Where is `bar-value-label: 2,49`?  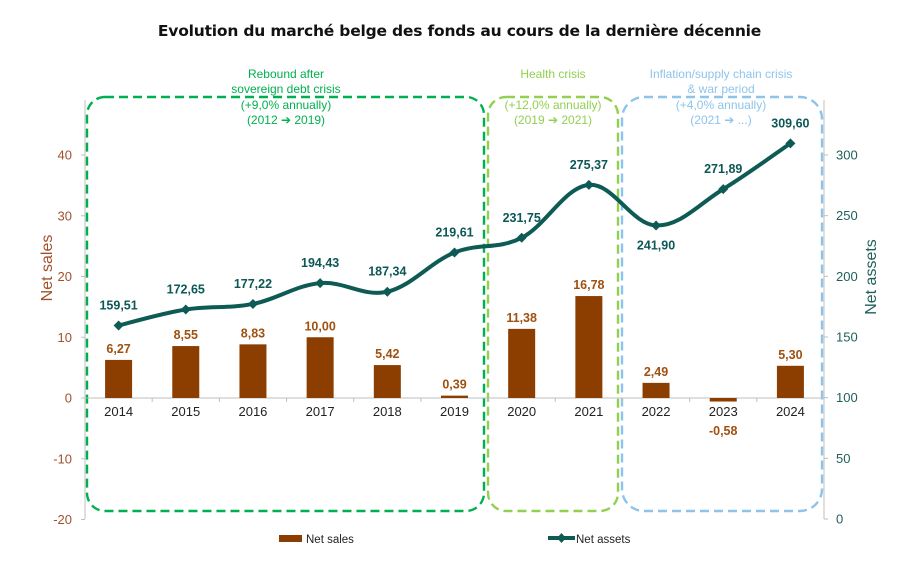 bar-value-label: 2,49 is located at coordinates (656, 372).